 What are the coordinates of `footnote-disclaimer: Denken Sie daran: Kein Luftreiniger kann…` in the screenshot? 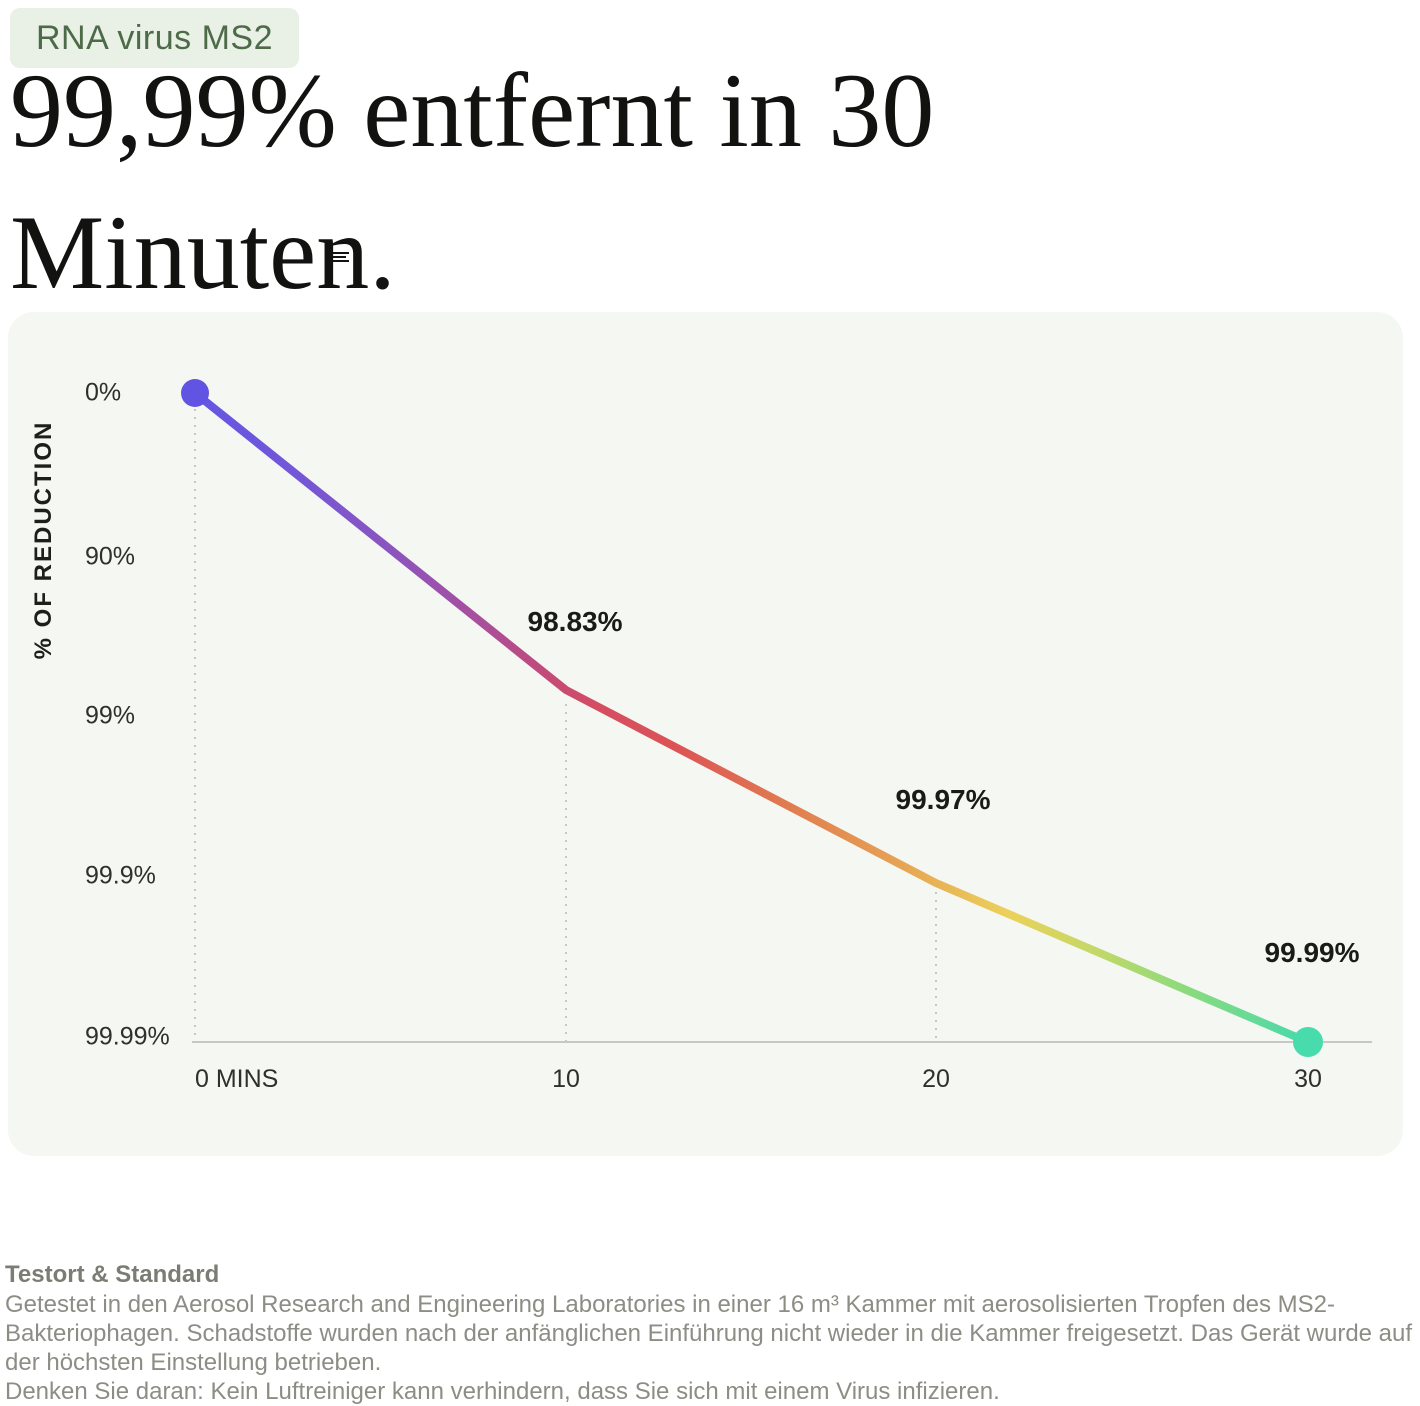 It's located at (502, 1391).